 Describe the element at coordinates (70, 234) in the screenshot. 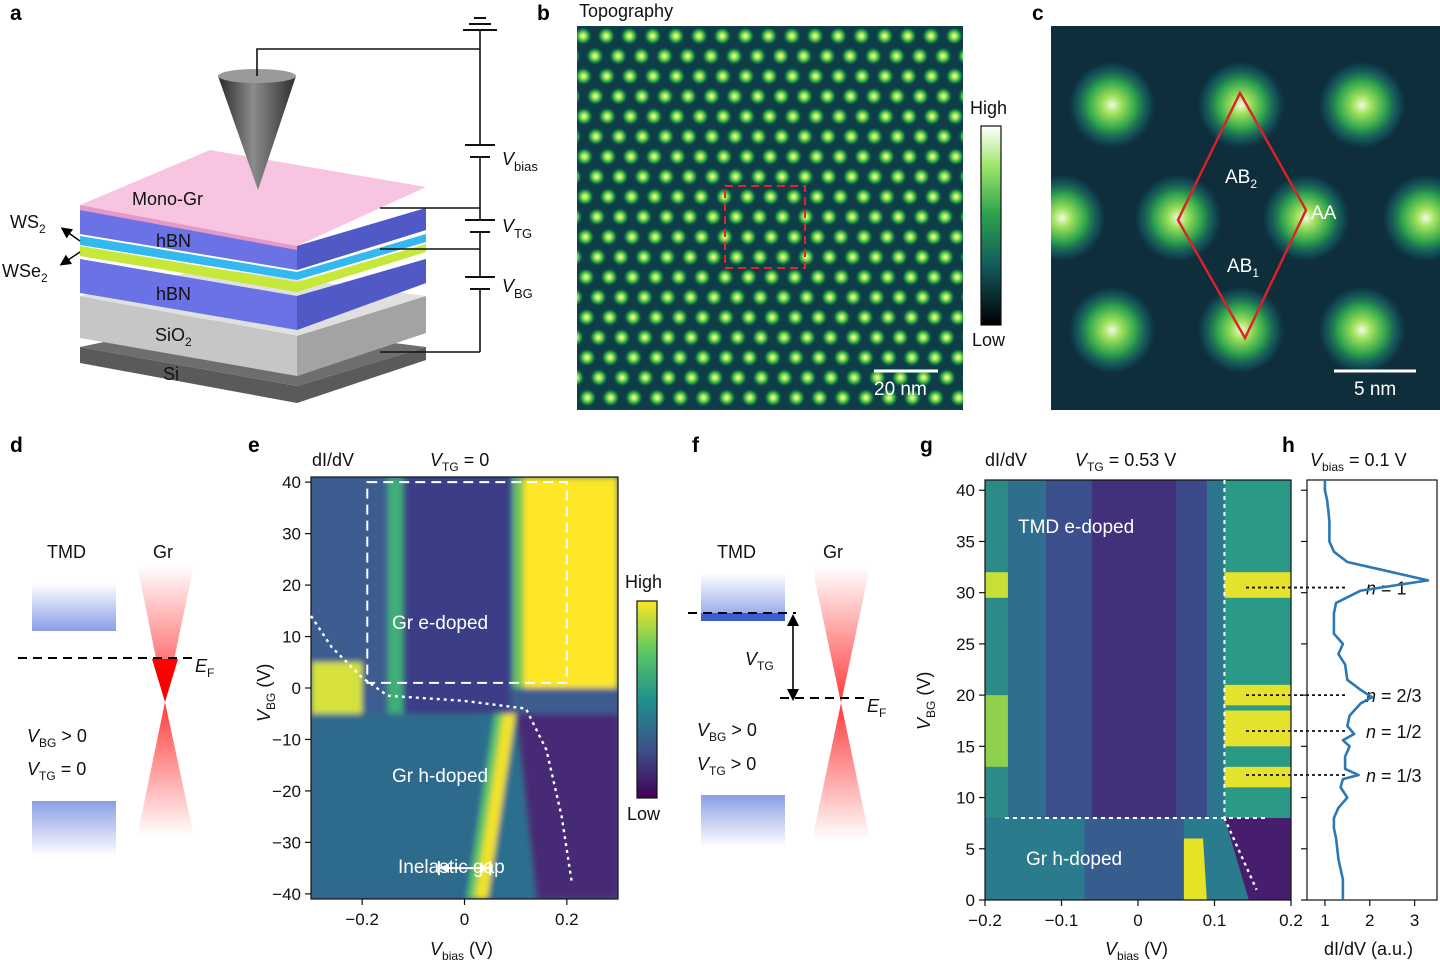

I see `ws2-pointer-arrow` at that location.